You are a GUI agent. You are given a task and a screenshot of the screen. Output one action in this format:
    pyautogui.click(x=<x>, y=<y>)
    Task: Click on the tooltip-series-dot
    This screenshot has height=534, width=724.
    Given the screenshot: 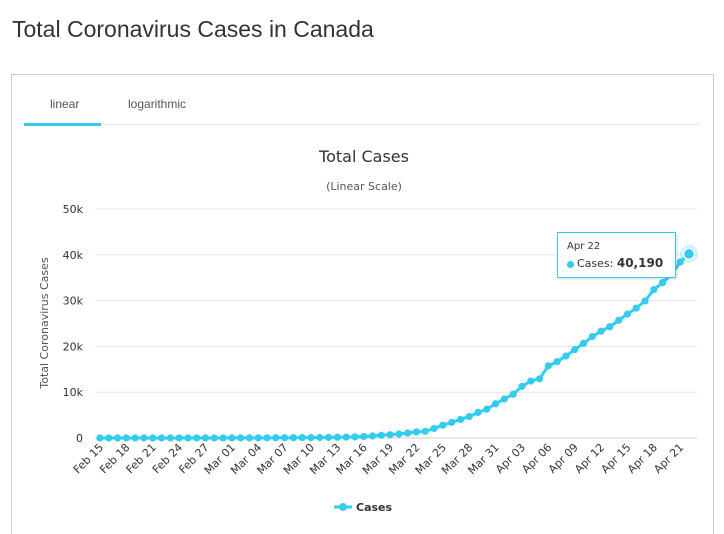 What is the action you would take?
    pyautogui.click(x=570, y=264)
    